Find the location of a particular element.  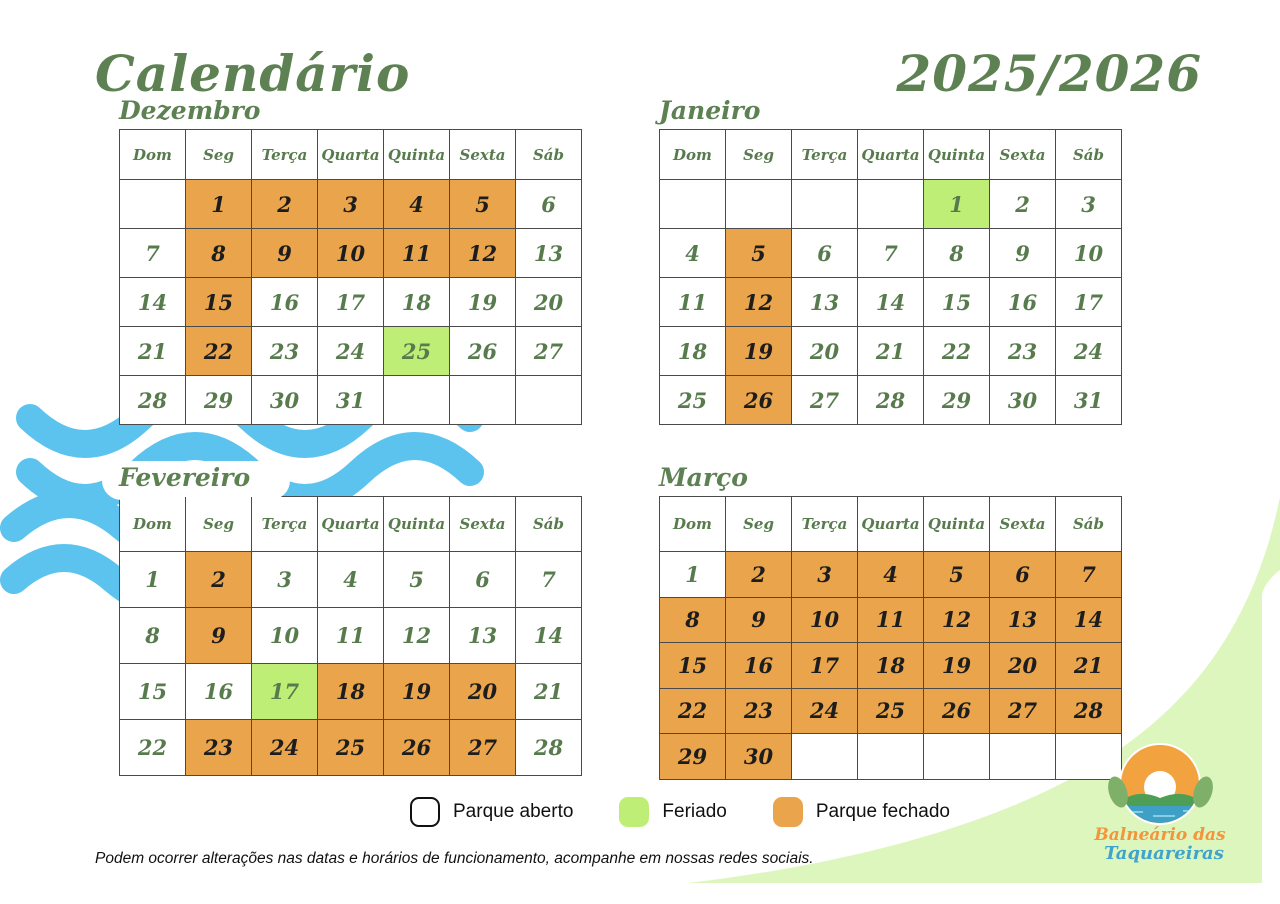

legend-item-open: Parque aberto is located at coordinates (491, 812).